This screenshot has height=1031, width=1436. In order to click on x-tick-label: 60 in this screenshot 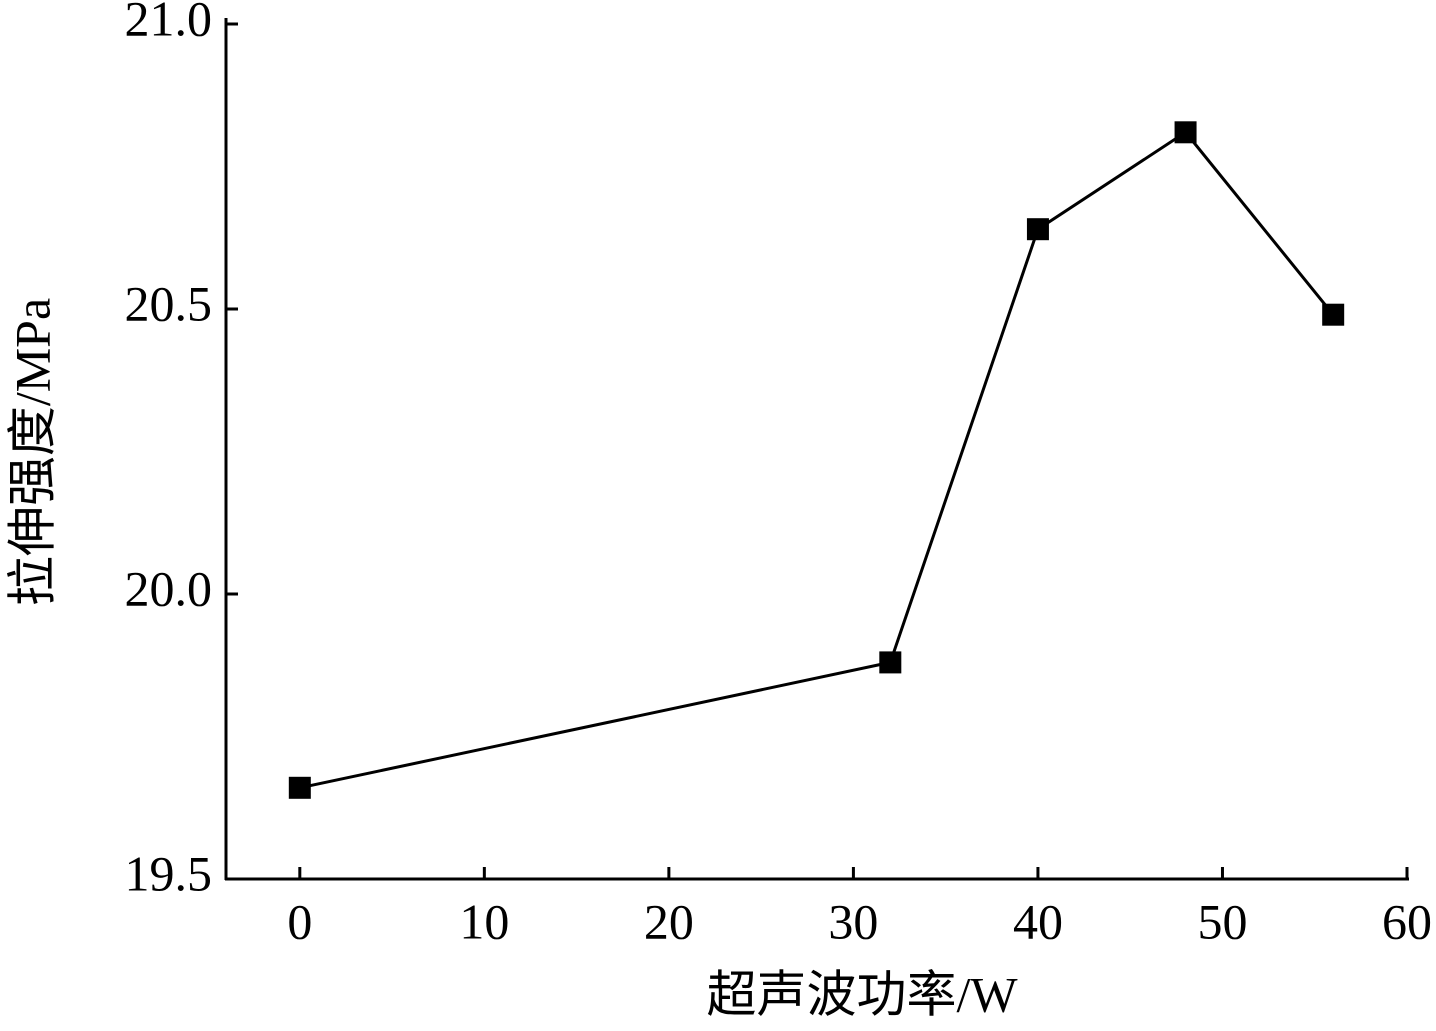, I will do `click(1407, 921)`.